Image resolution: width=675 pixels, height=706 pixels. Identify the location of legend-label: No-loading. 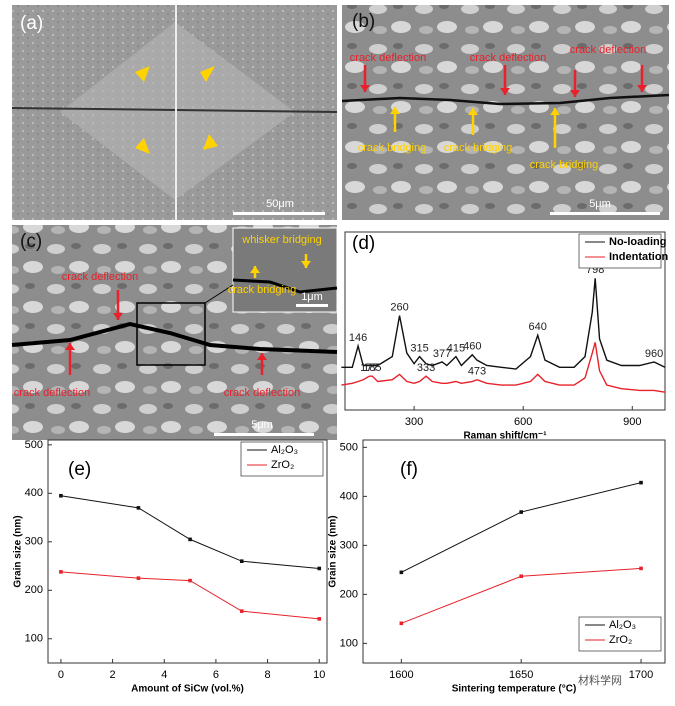
(637, 242).